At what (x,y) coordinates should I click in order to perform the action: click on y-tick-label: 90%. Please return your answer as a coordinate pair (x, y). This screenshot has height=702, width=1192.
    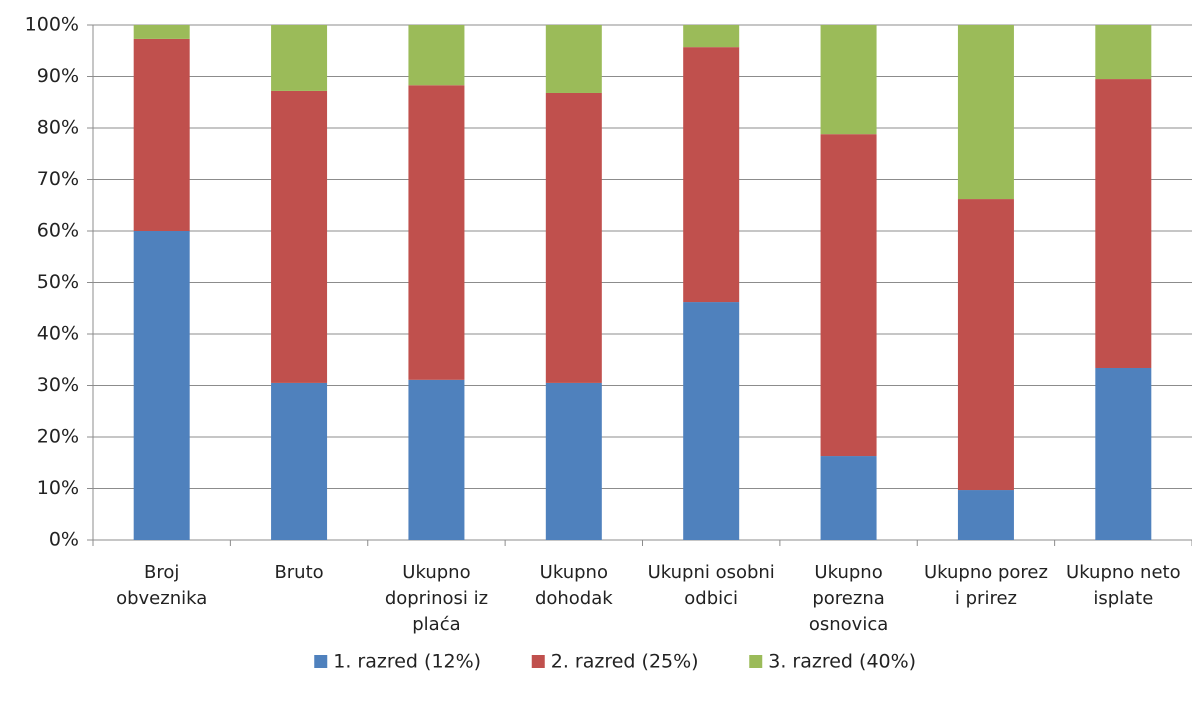
    Looking at the image, I should click on (58, 76).